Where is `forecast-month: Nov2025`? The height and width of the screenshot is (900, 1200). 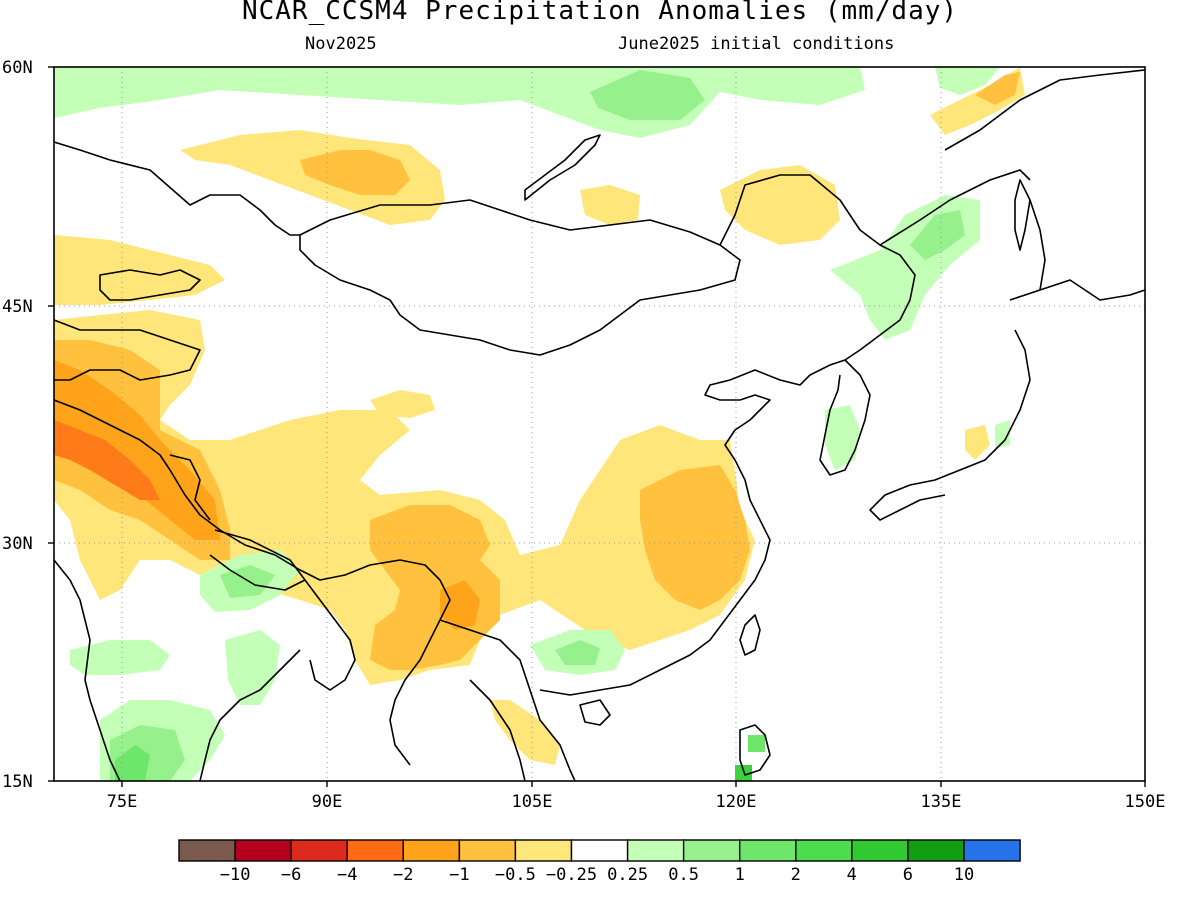 forecast-month: Nov2025 is located at coordinates (341, 44).